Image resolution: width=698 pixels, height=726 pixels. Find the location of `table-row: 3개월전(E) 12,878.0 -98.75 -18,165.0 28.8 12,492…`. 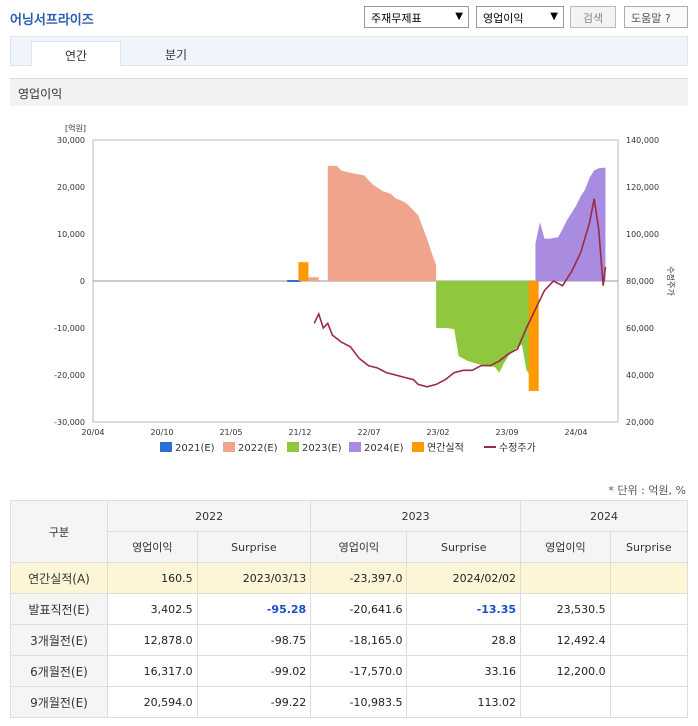

table-row: 3개월전(E) 12,878.0 -98.75 -18,165.0 28.8 12,492… is located at coordinates (349, 640).